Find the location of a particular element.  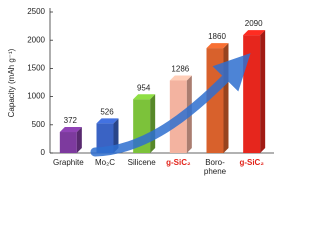

value-label: 1286 is located at coordinates (180, 69).